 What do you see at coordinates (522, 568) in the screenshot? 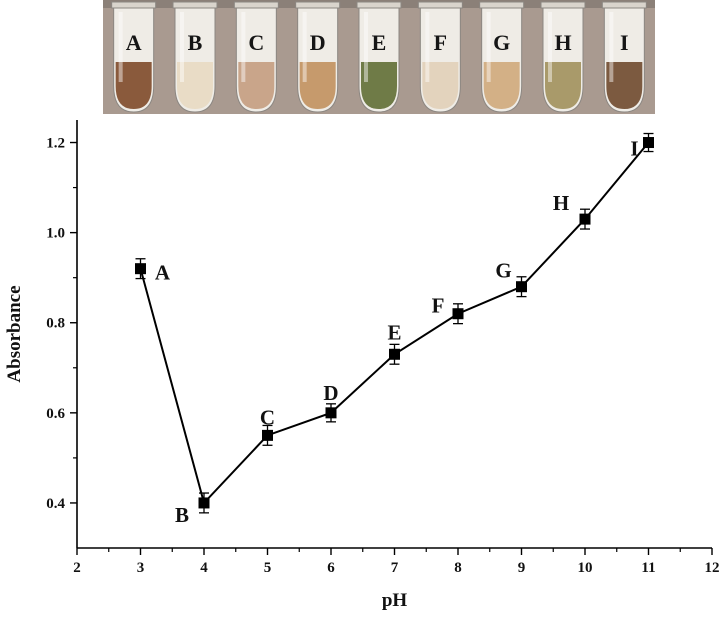
I see `x-tick-label: 9` at bounding box center [522, 568].